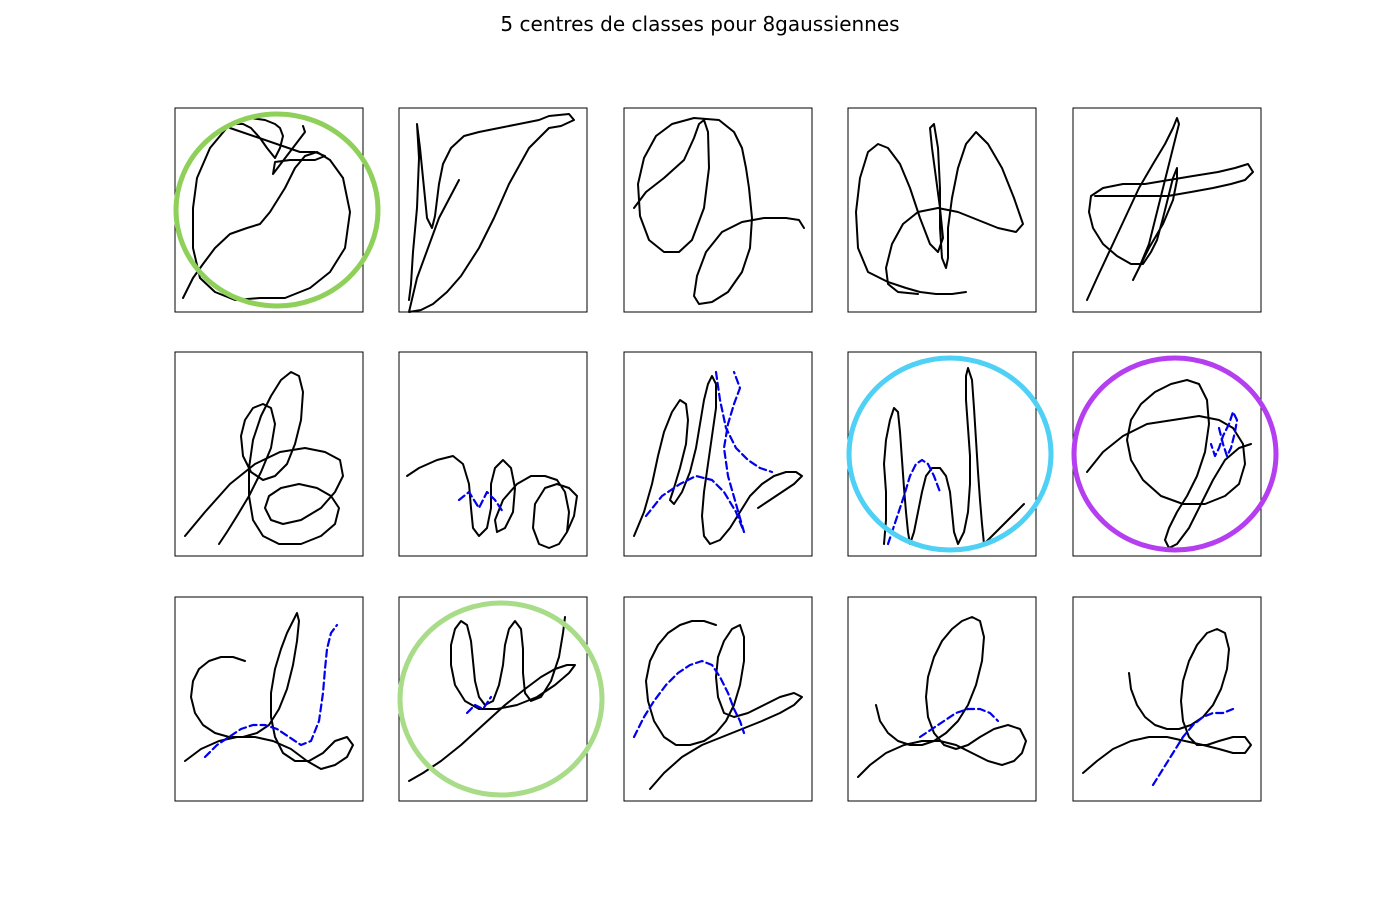  What do you see at coordinates (700, 24) in the screenshot?
I see `chart-title: 5 centres de classes pour 8gaussiennes` at bounding box center [700, 24].